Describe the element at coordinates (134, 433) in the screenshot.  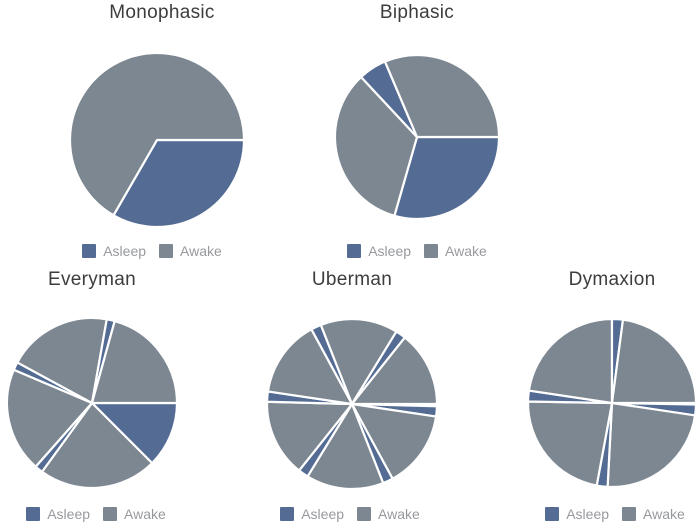
I see `everyman-slice-asleep` at that location.